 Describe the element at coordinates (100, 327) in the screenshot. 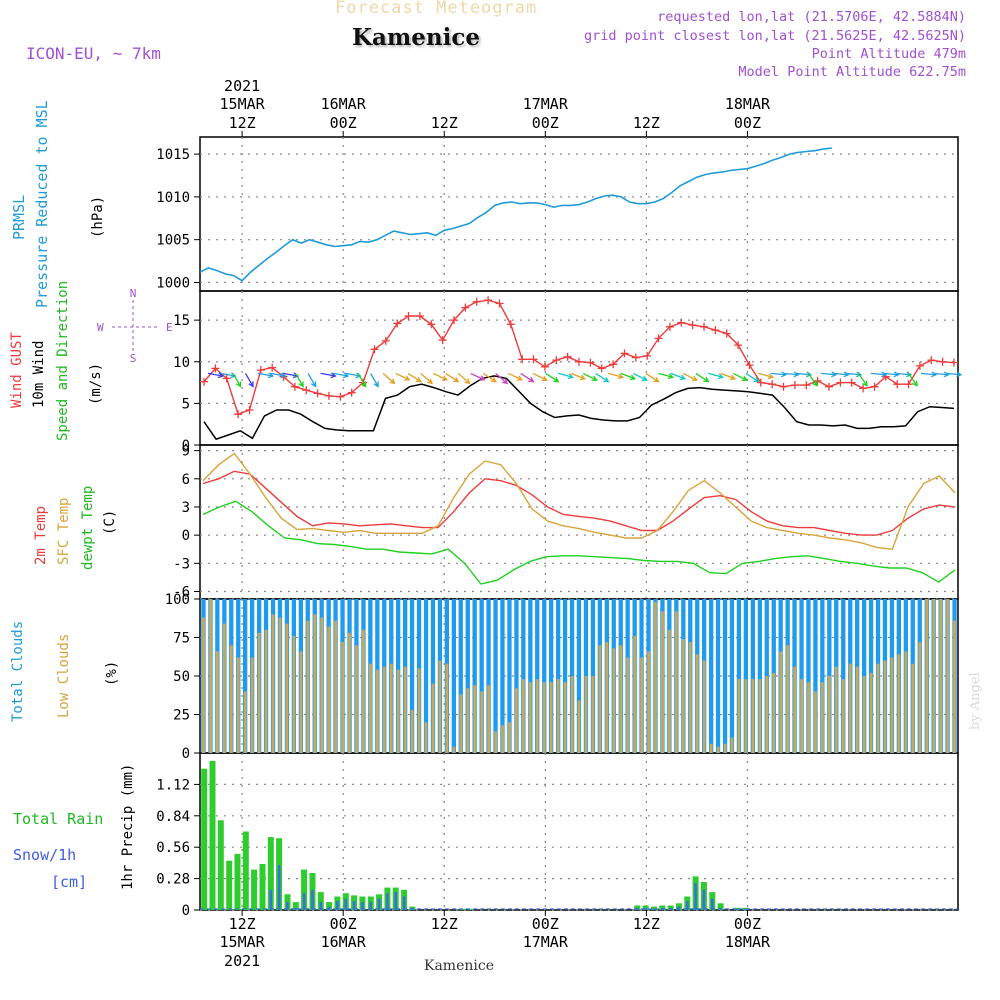

I see `compass-w: W` at that location.